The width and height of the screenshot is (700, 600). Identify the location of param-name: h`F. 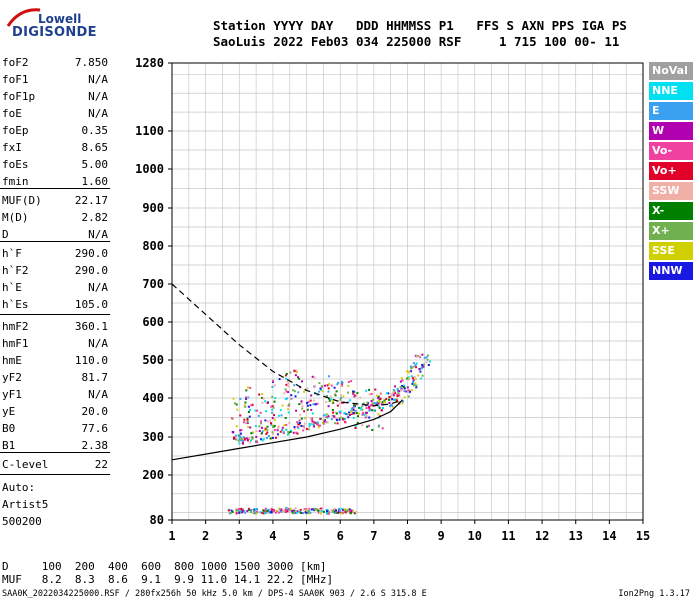
(12, 253).